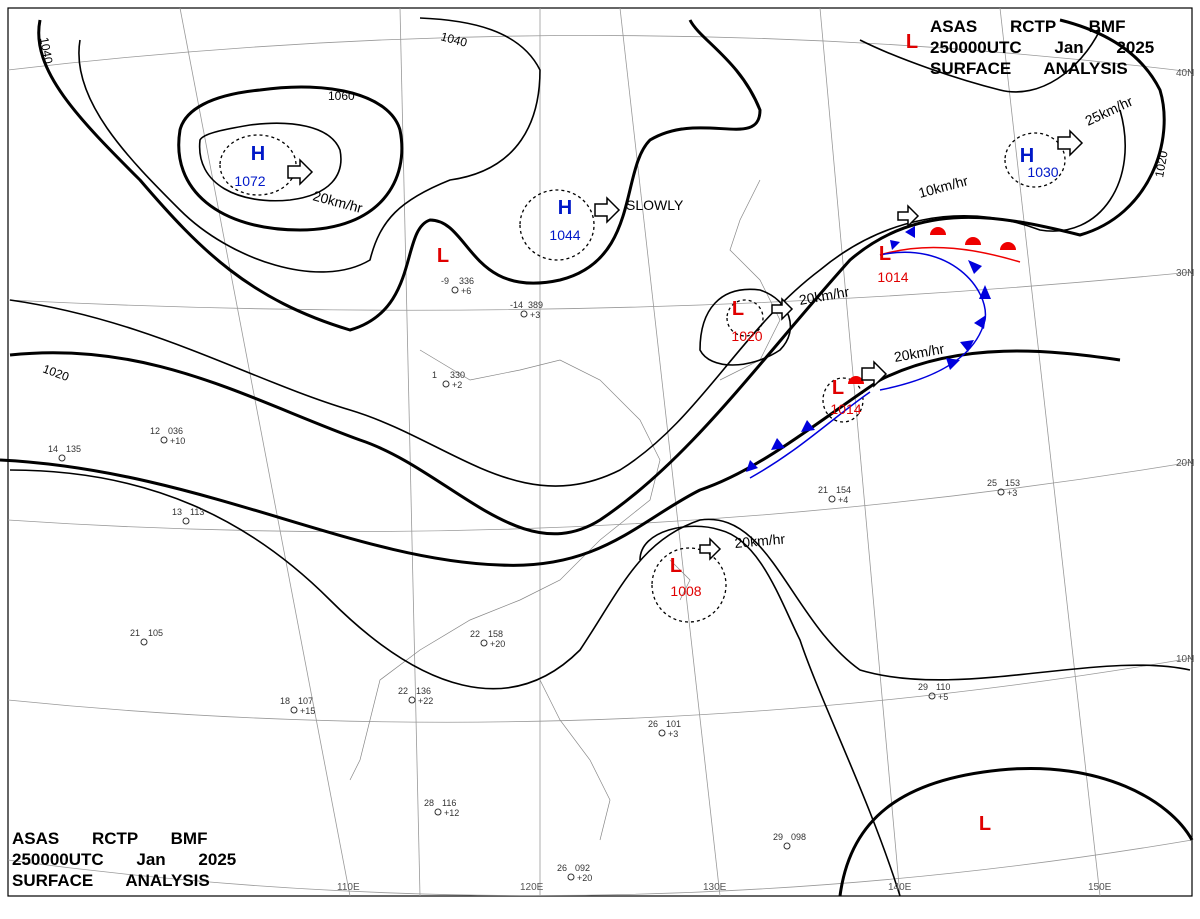 Image resolution: width=1200 pixels, height=919 pixels. I want to click on longitude-label: 150E, so click(1100, 887).